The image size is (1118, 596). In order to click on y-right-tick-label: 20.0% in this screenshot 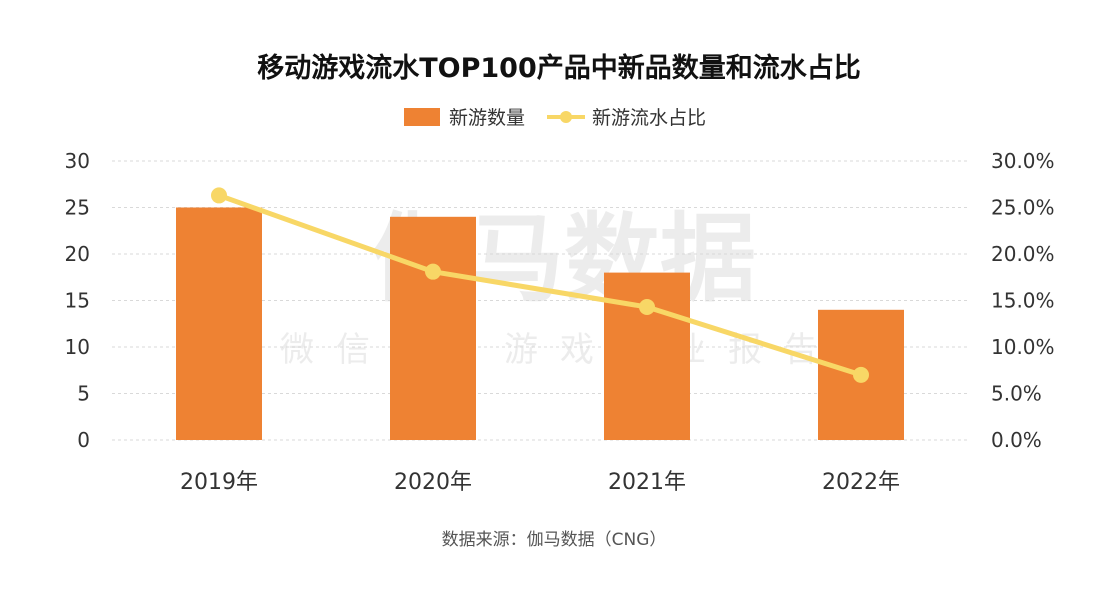, I will do `click(1023, 254)`.